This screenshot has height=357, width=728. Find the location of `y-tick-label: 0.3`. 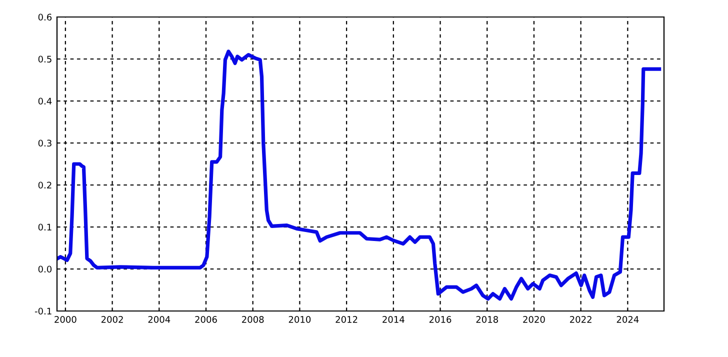

y-tick-label: 0.3 is located at coordinates (45, 143).